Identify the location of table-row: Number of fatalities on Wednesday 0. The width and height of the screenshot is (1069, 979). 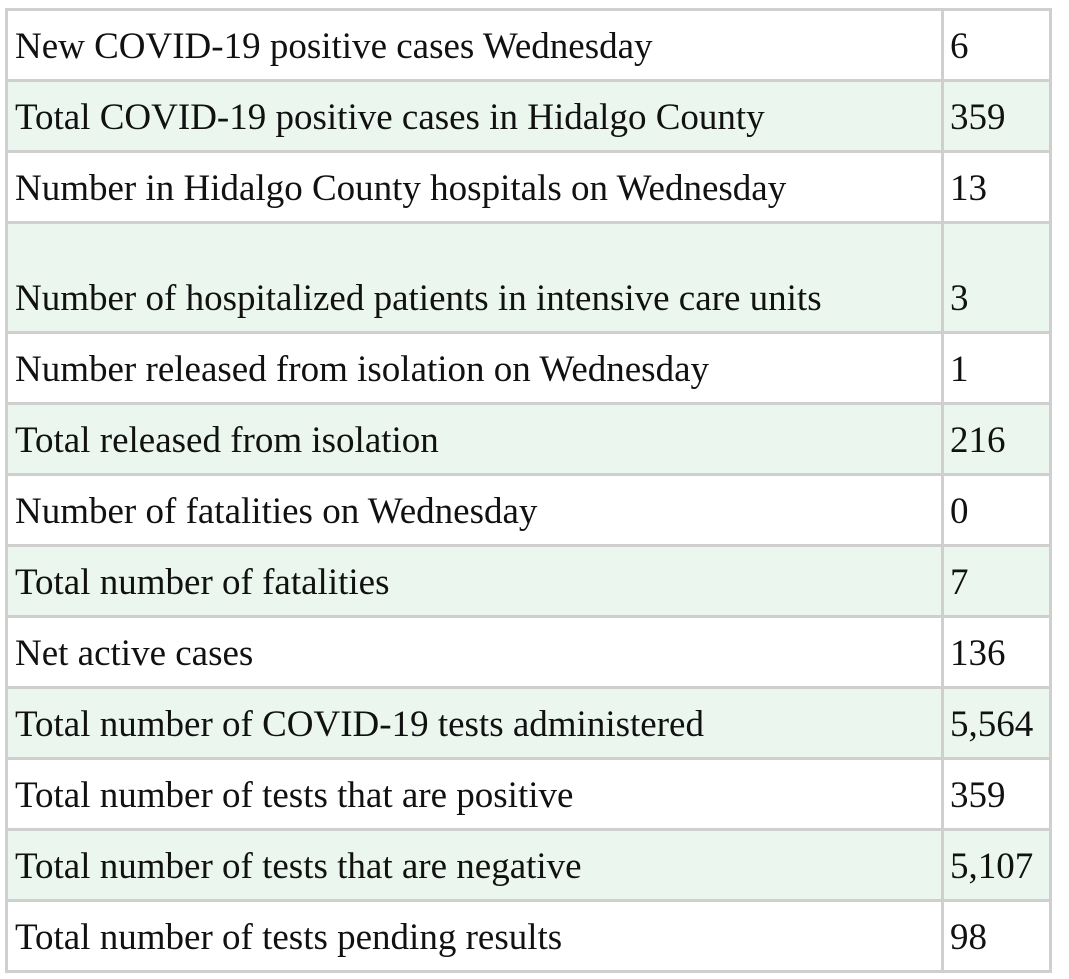
(528, 510).